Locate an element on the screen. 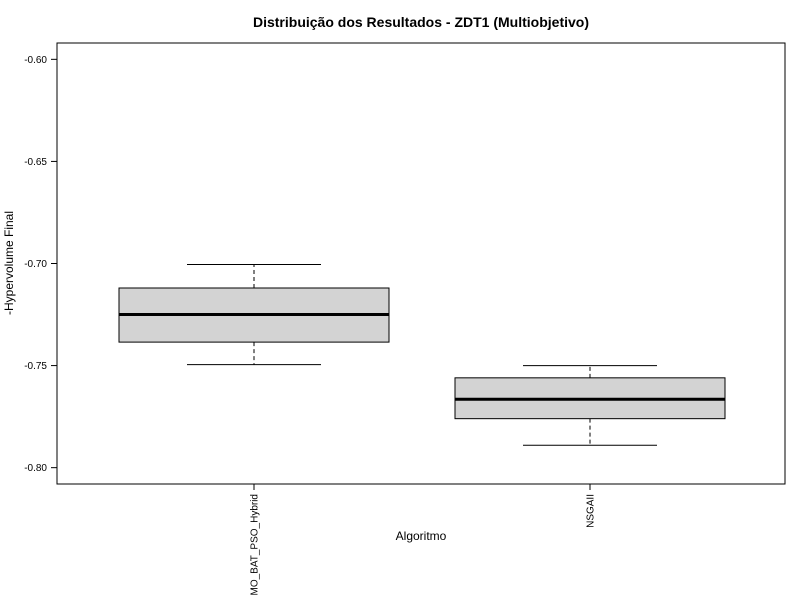 The width and height of the screenshot is (800, 600). y-axis-label: -Hypervolume Final is located at coordinates (9, 263).